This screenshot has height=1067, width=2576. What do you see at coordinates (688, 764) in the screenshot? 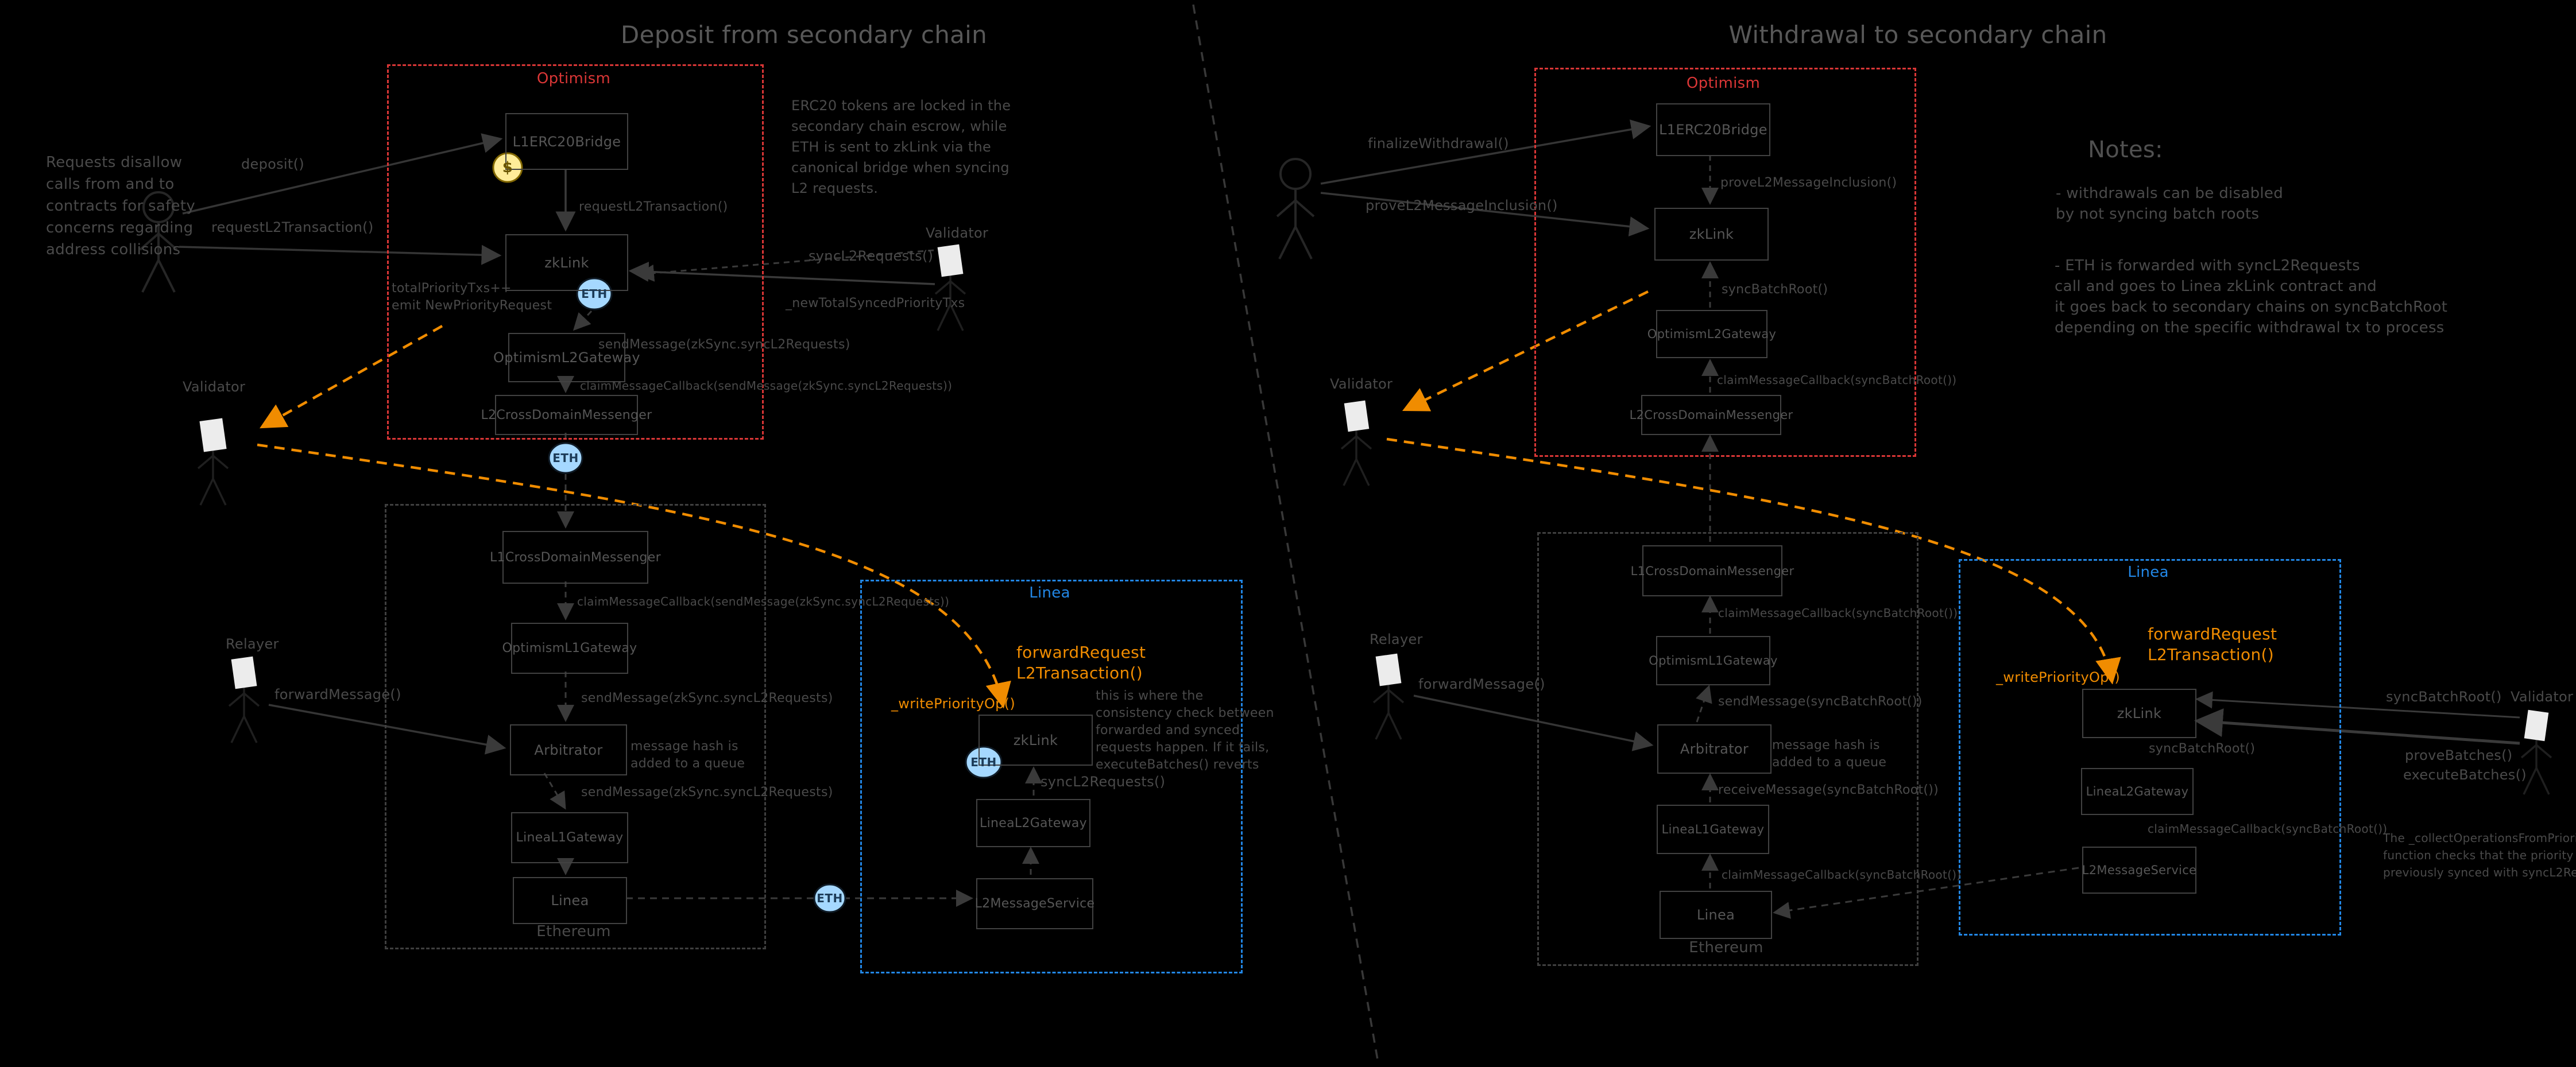
I see `message-hash-note-line-left: added to a queue` at bounding box center [688, 764].